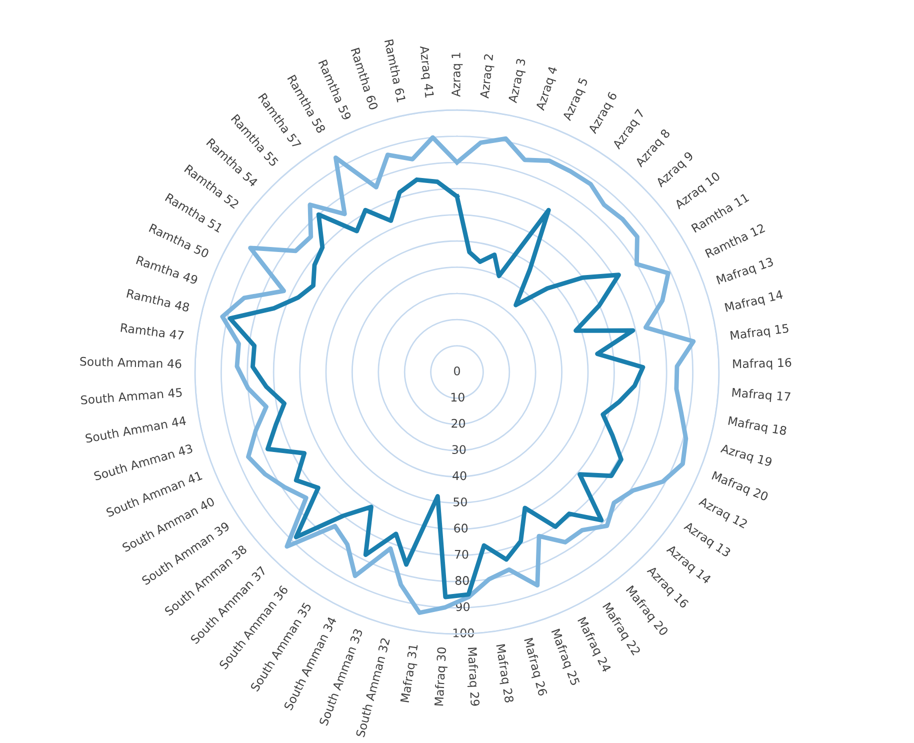 The height and width of the screenshot is (743, 914). I want to click on y-tick-label: 80, so click(462, 580).